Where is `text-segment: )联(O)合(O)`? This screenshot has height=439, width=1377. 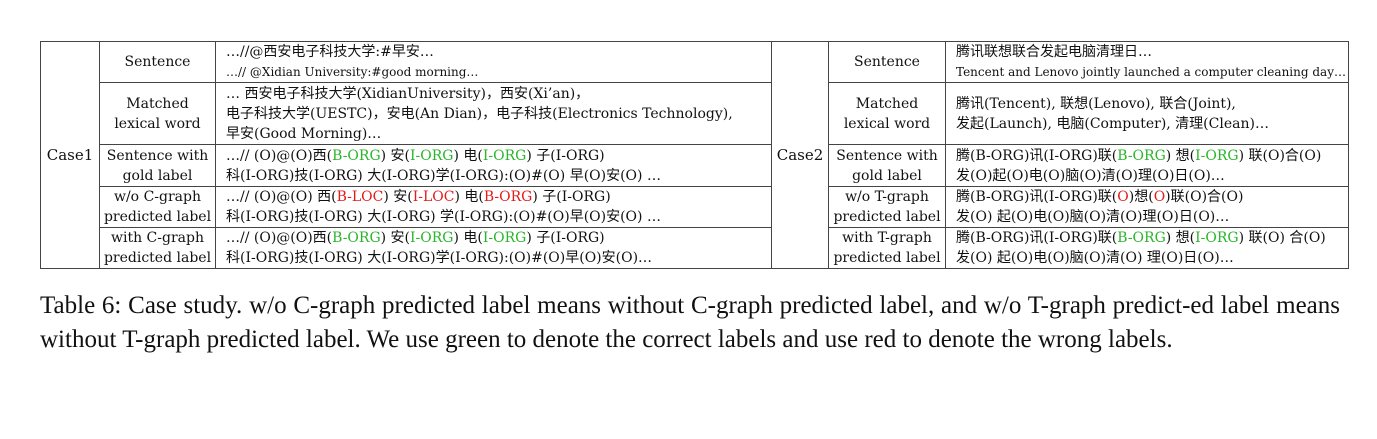
text-segment: )联(O)合(O) is located at coordinates (1204, 197).